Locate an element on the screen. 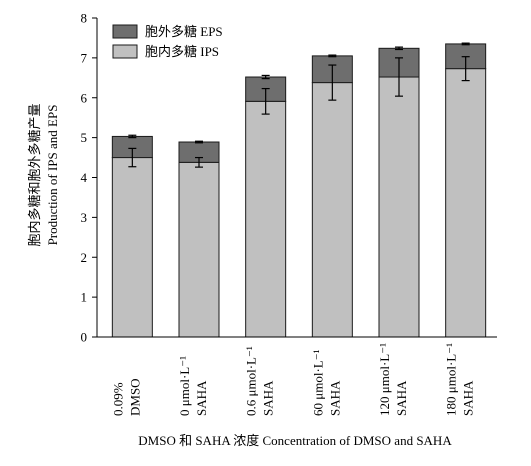  x-category-label-1-line2: SAHA is located at coordinates (201, 398).